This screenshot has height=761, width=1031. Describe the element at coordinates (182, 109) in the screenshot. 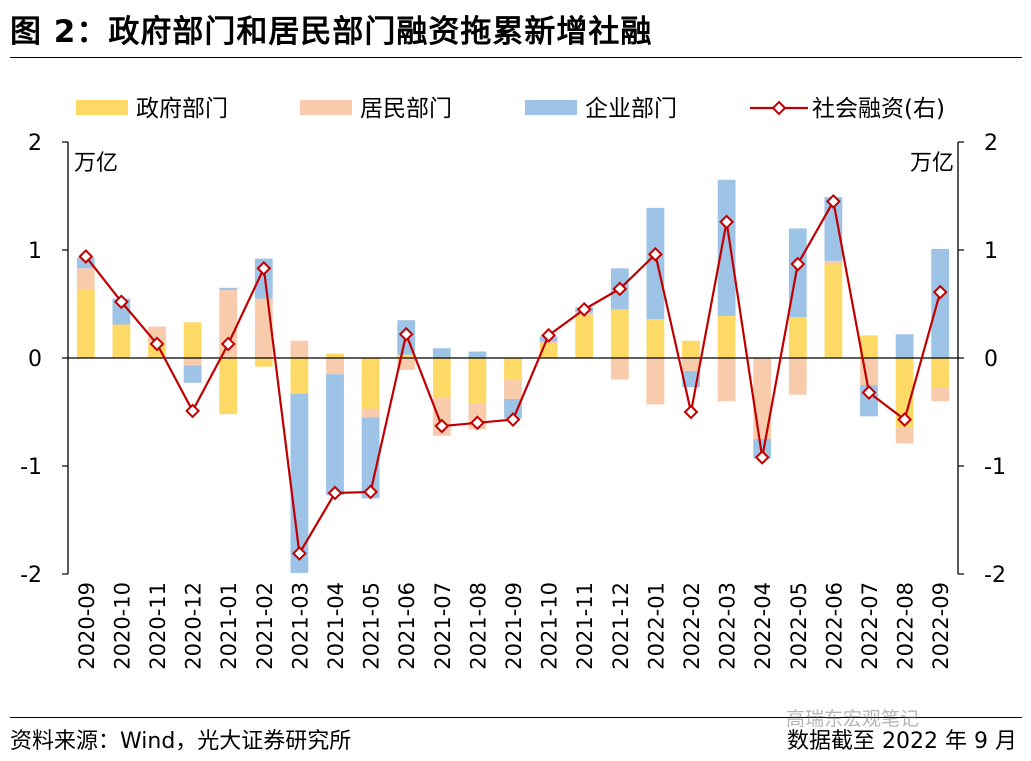

I see `legend-label: 政府部门` at that location.